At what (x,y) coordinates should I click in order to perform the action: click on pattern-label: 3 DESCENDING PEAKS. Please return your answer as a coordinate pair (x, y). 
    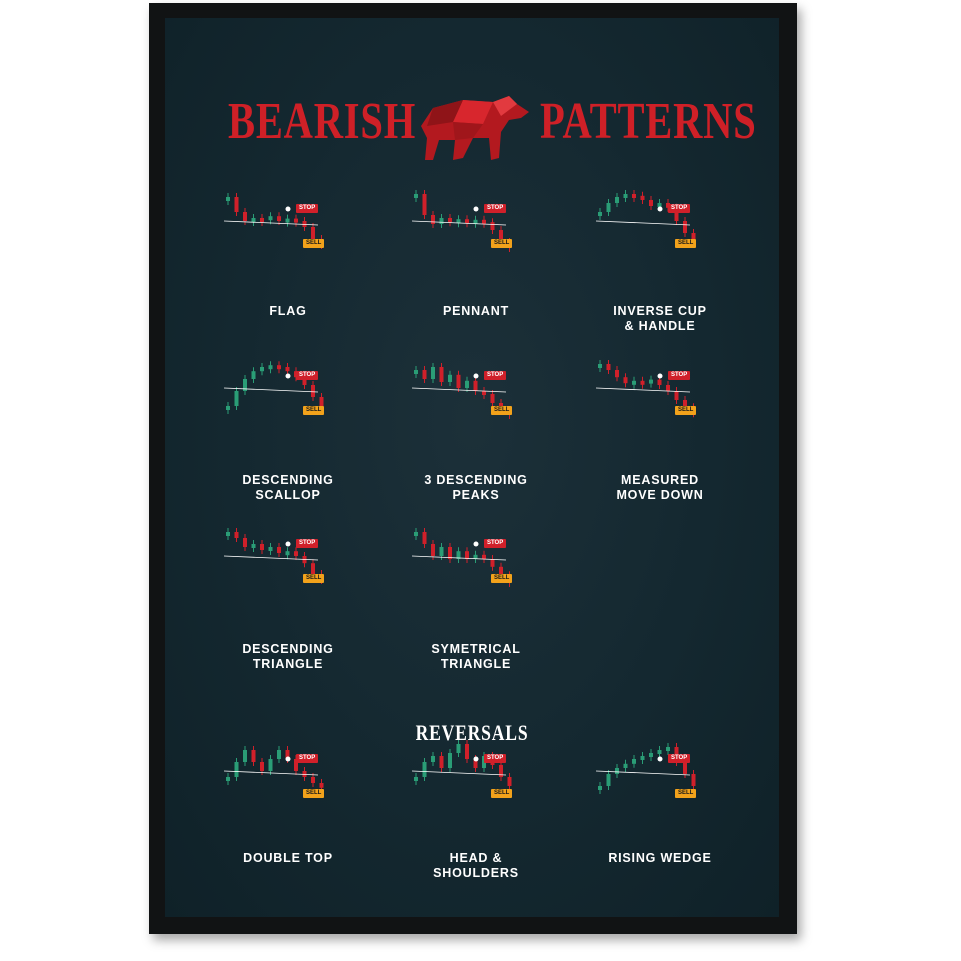
    Looking at the image, I should click on (476, 487).